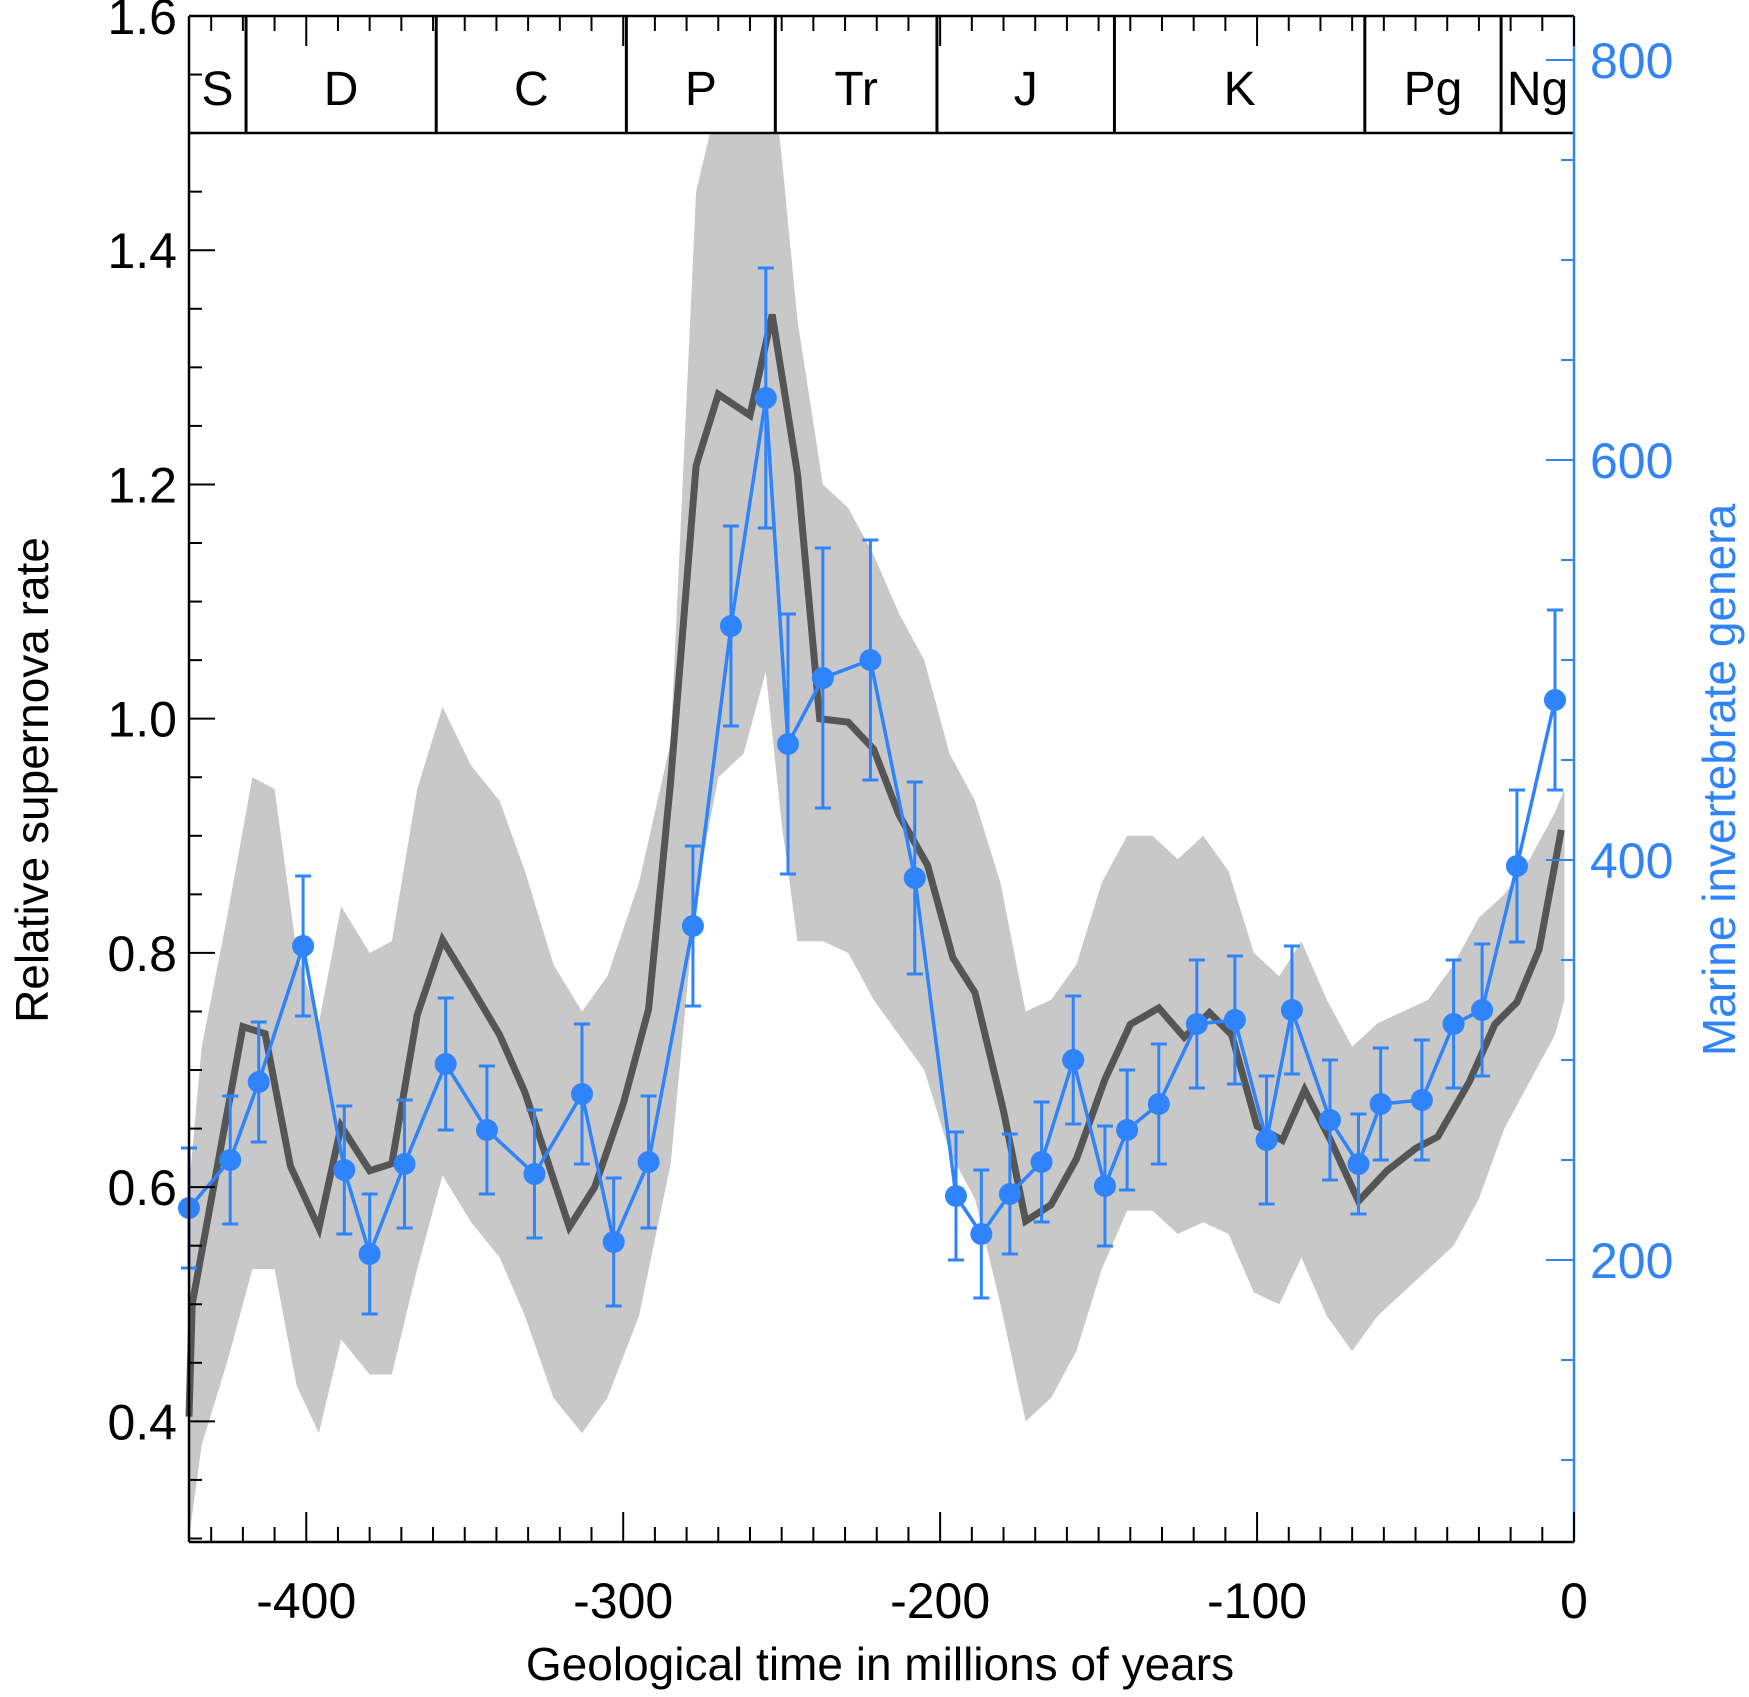  Describe the element at coordinates (142, 22) in the screenshot. I see `y-tick-label: 1.6` at that location.